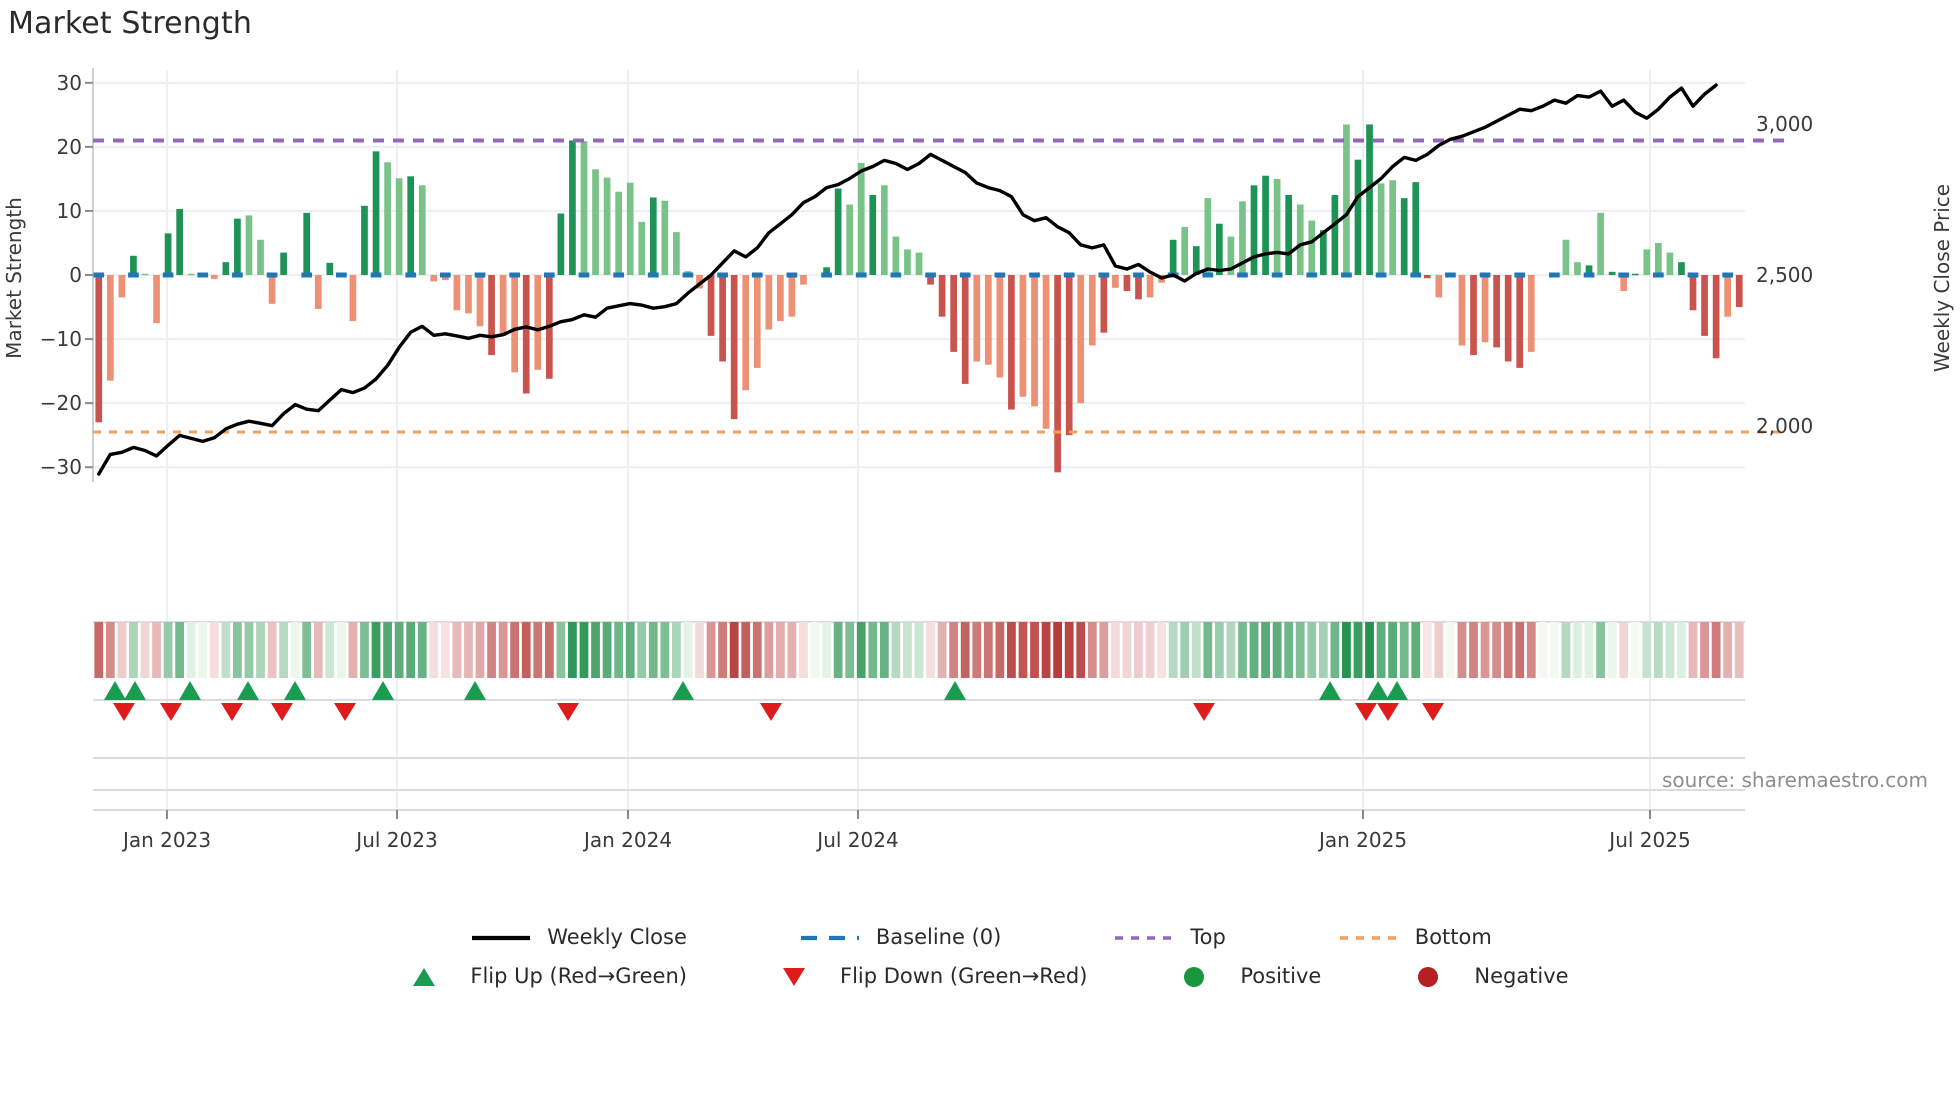 This screenshot has width=1960, height=1102. Describe the element at coordinates (1482, 977) in the screenshot. I see `legend-item: Negative` at that location.